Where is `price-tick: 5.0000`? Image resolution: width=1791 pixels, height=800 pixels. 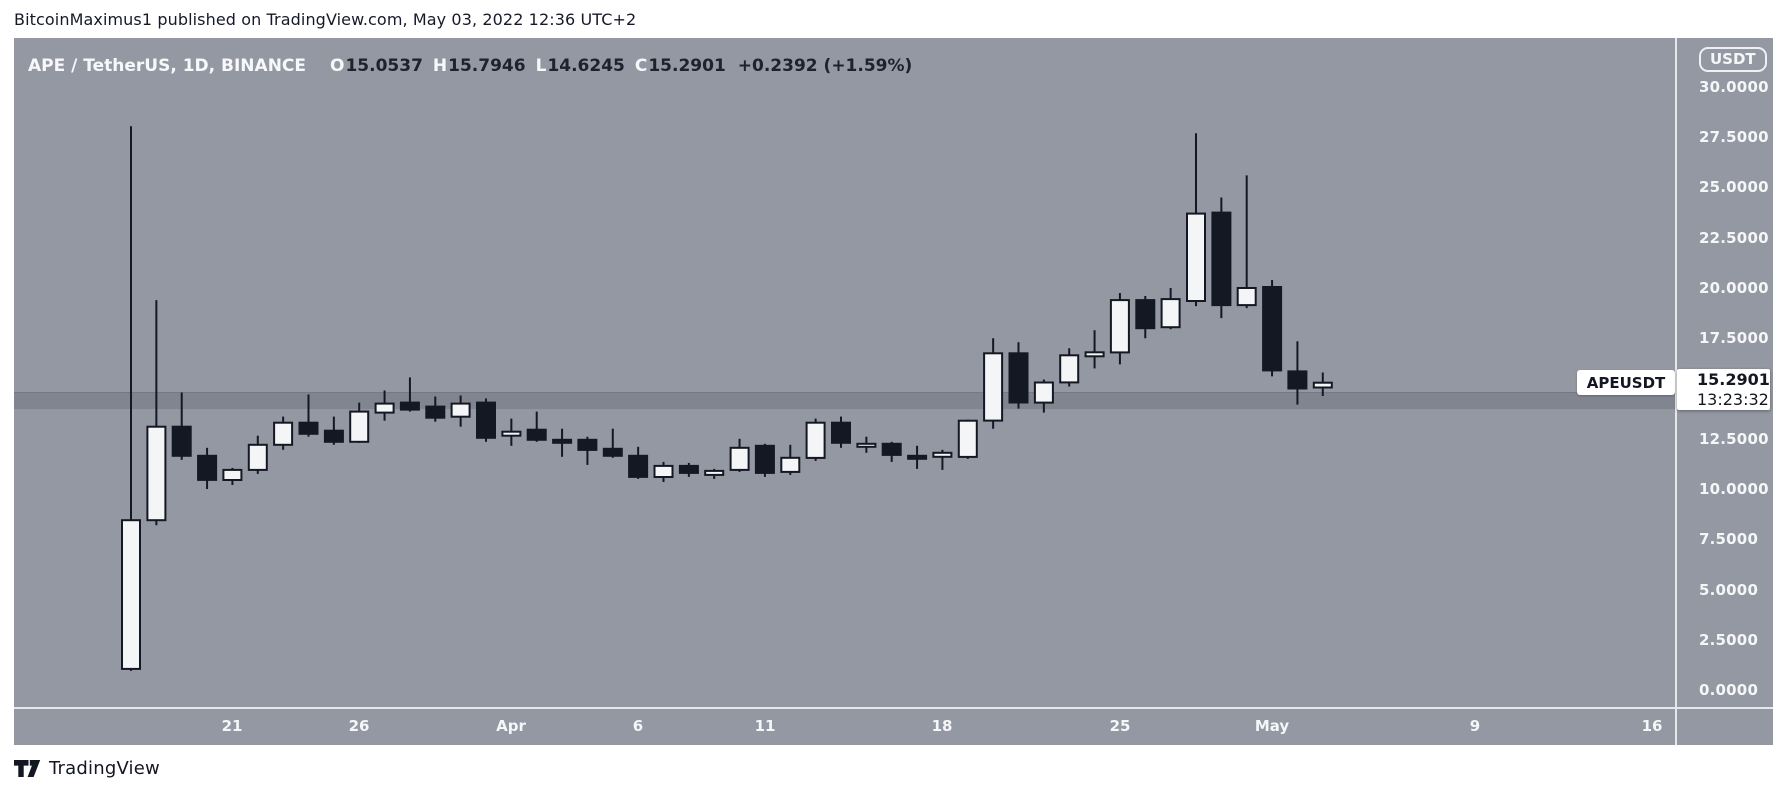
price-tick: 5.0000 is located at coordinates (1729, 590).